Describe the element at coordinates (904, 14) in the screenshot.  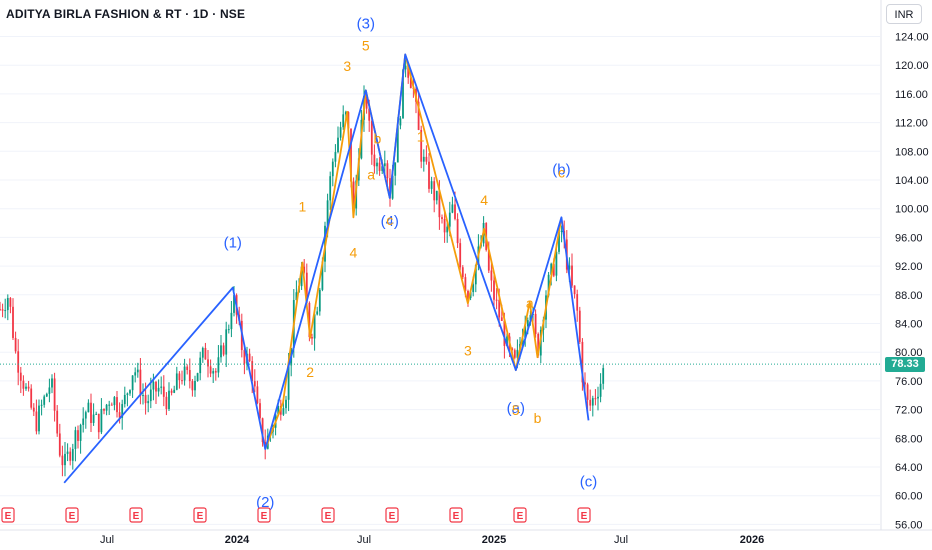
I see `currency-button: INR` at that location.